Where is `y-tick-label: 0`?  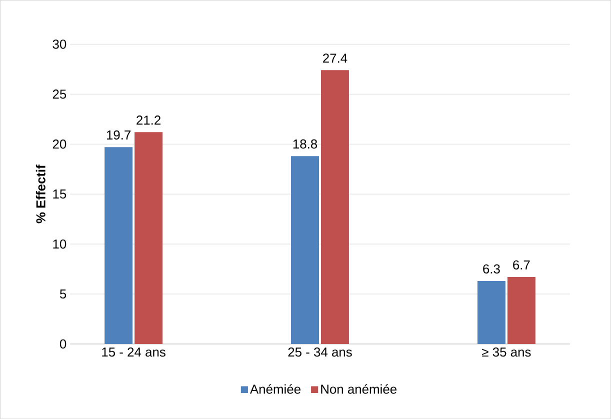
y-tick-label: 0 is located at coordinates (63, 343).